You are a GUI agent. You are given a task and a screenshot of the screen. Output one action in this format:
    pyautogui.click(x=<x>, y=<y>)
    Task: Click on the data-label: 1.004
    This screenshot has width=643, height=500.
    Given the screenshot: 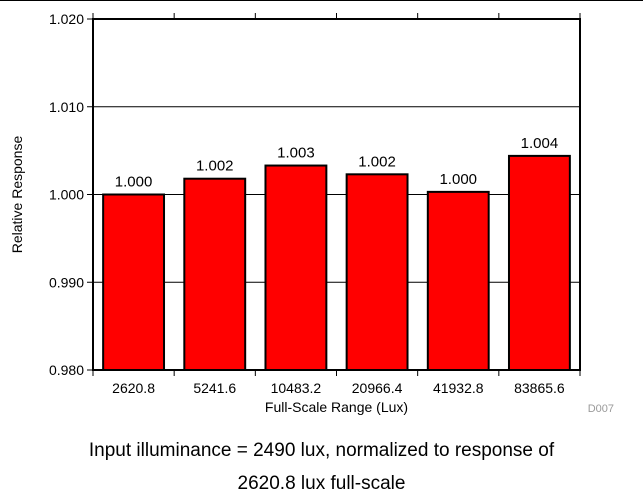 What is the action you would take?
    pyautogui.click(x=540, y=143)
    